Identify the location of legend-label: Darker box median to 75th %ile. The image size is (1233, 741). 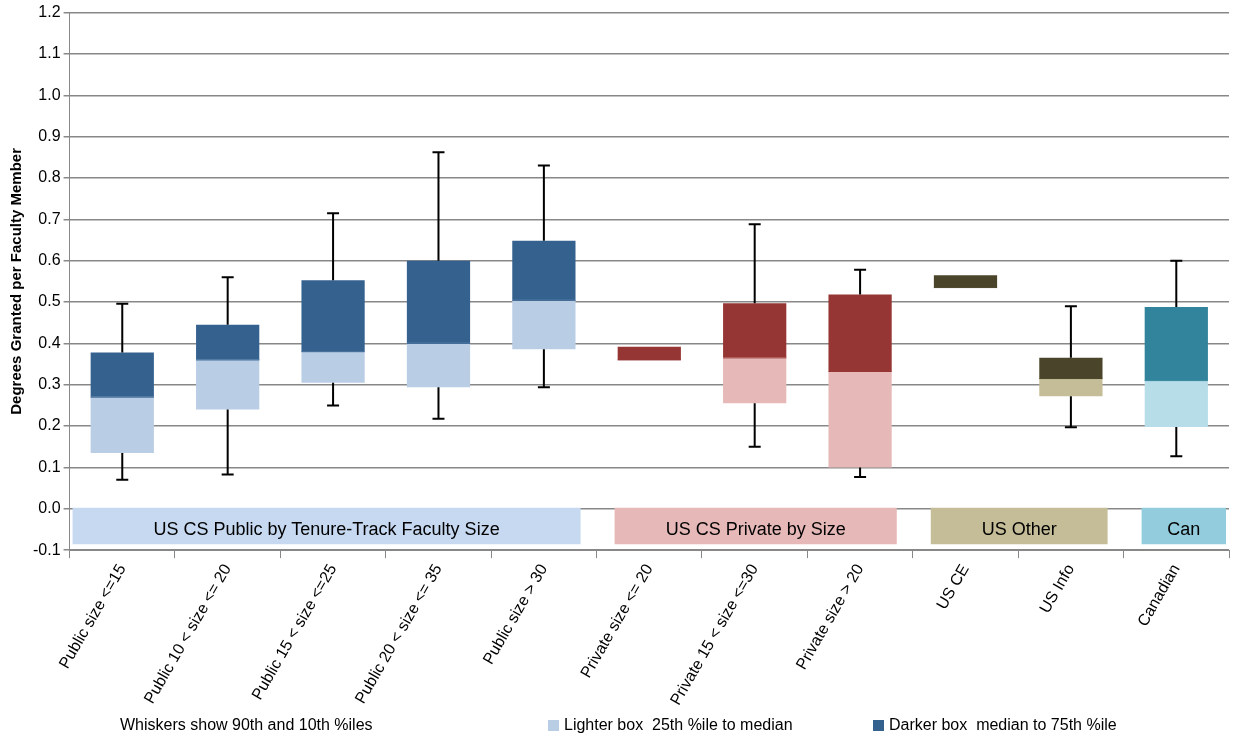
(1002, 725).